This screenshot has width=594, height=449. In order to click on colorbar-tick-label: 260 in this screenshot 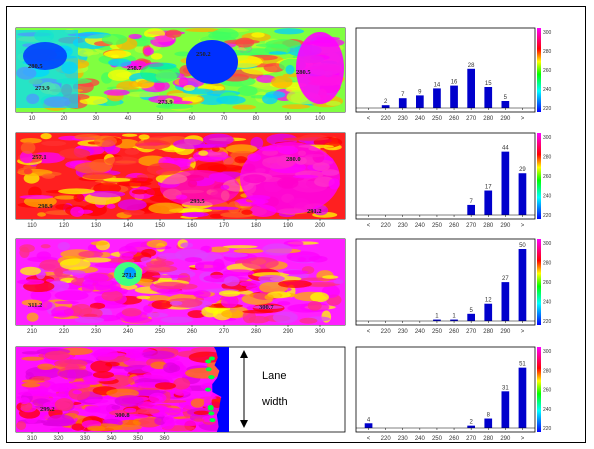, I will do `click(547, 177)`.